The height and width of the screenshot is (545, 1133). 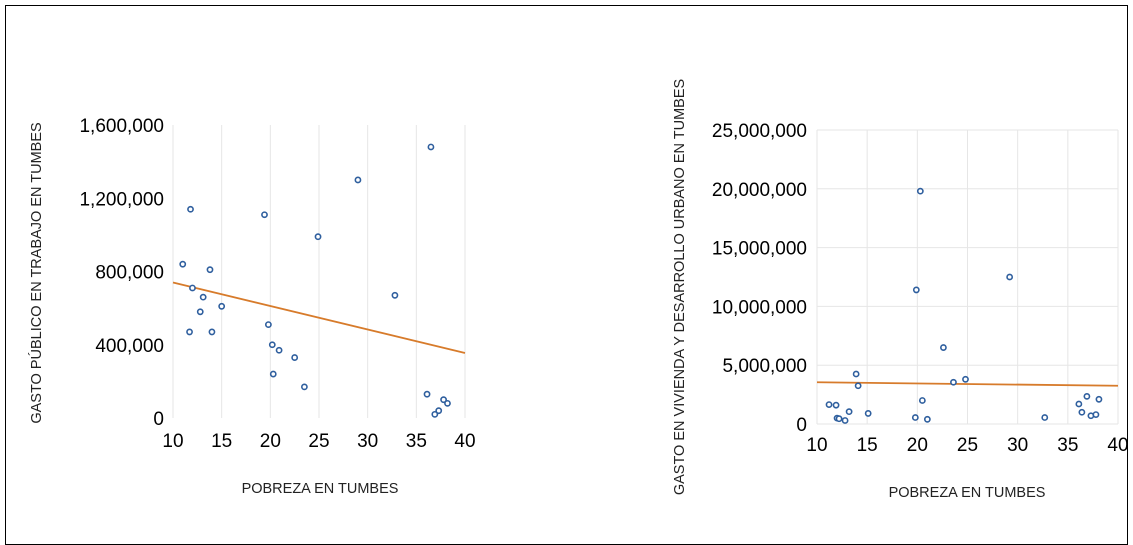 I want to click on y-tick-label: 1,600,000, so click(x=121, y=126).